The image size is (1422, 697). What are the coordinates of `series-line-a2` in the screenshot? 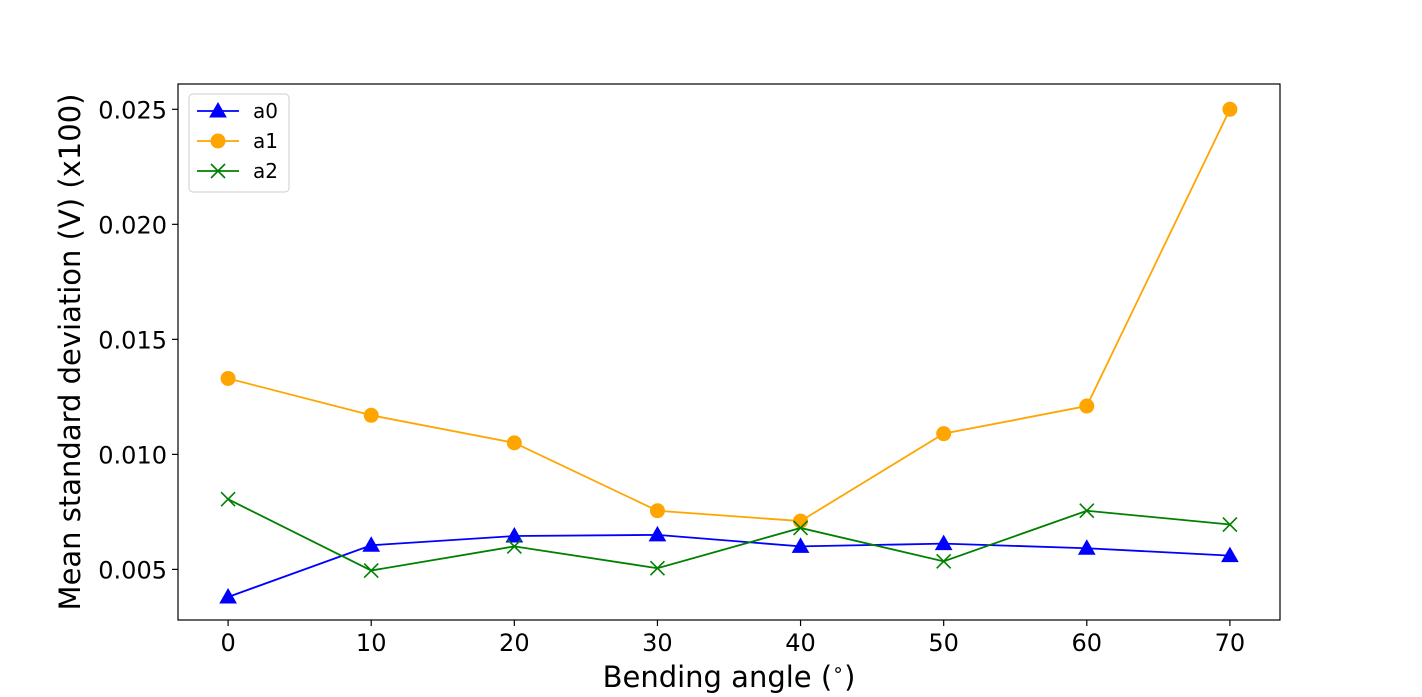 It's located at (728, 535).